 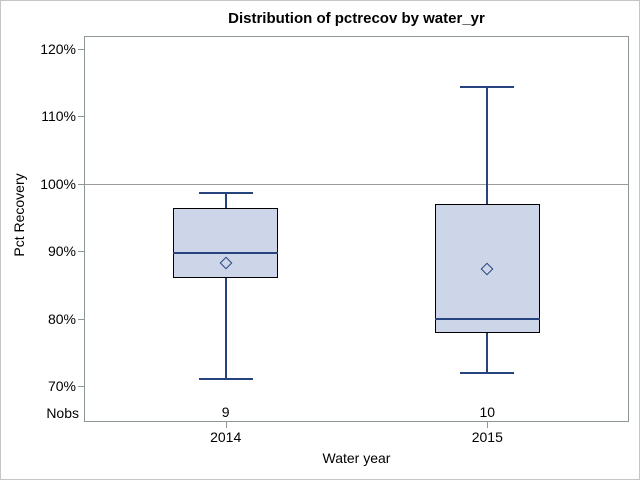 What do you see at coordinates (225, 378) in the screenshot?
I see `min-cap-2014` at bounding box center [225, 378].